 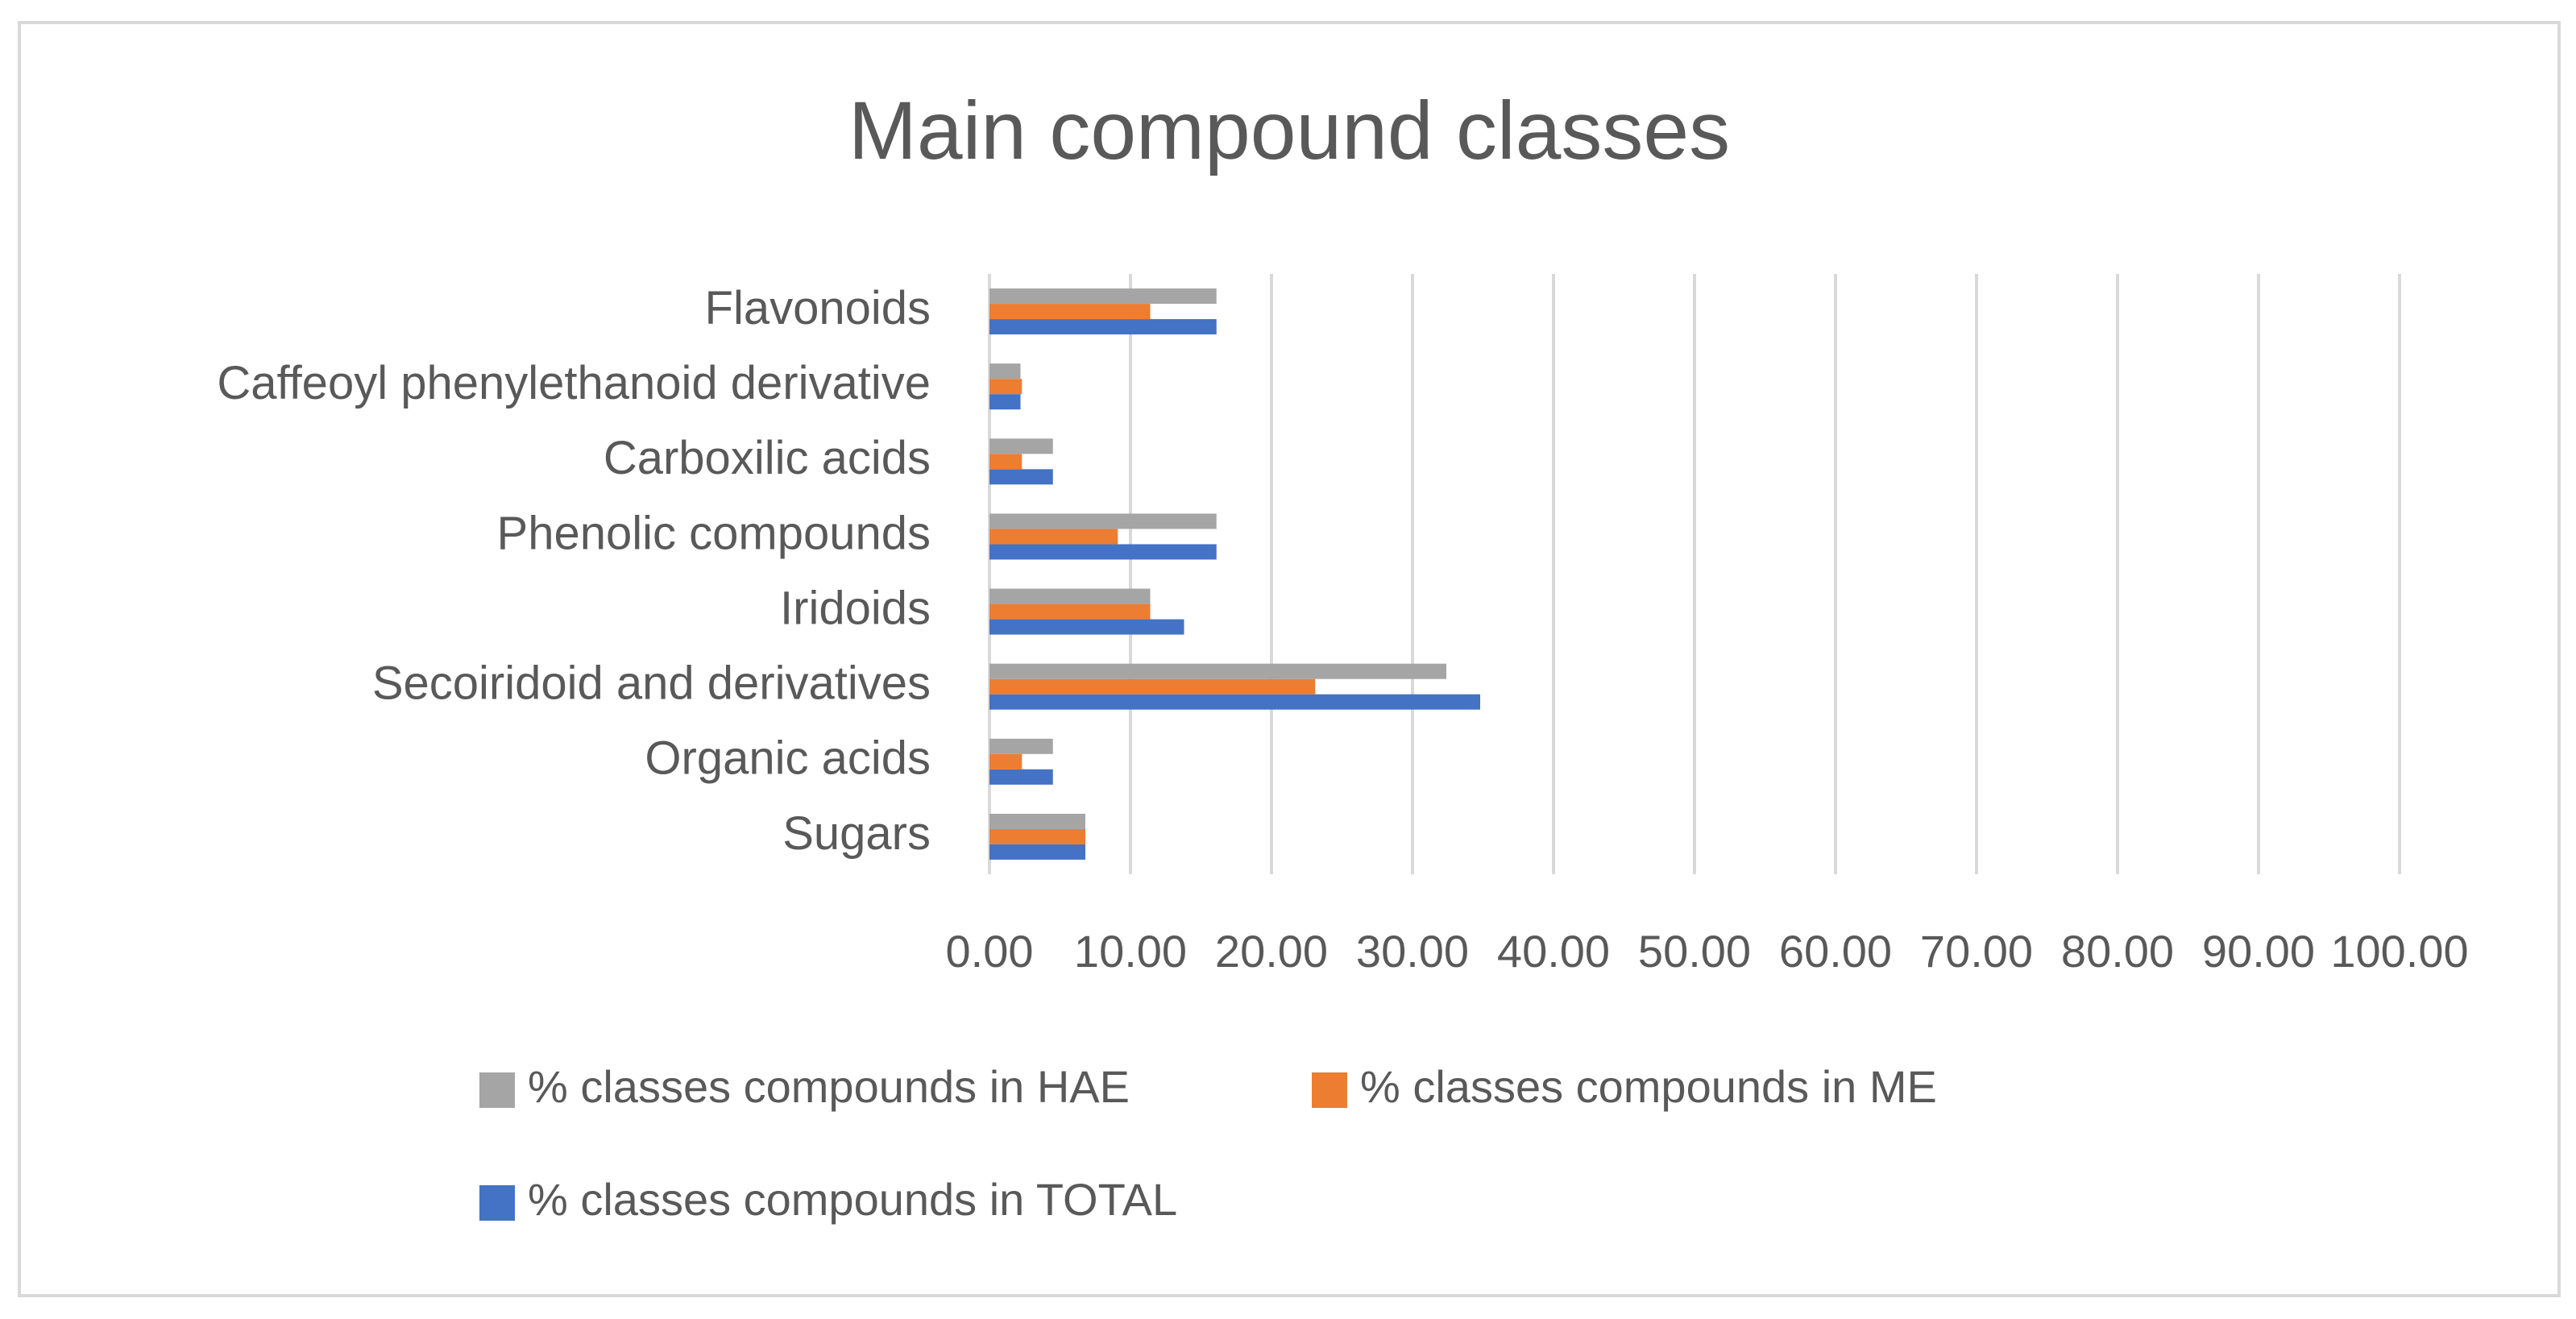 I want to click on category-label: Caffeoyl phenylethanoid derivative, so click(x=574, y=383).